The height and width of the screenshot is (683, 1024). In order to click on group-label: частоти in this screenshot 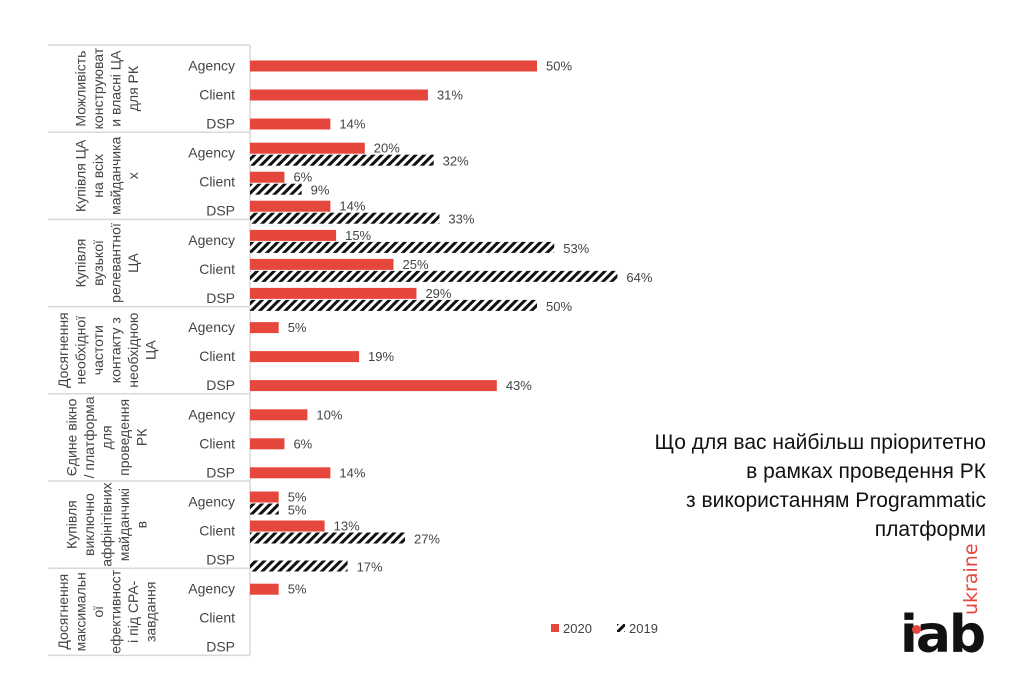, I will do `click(98, 350)`.